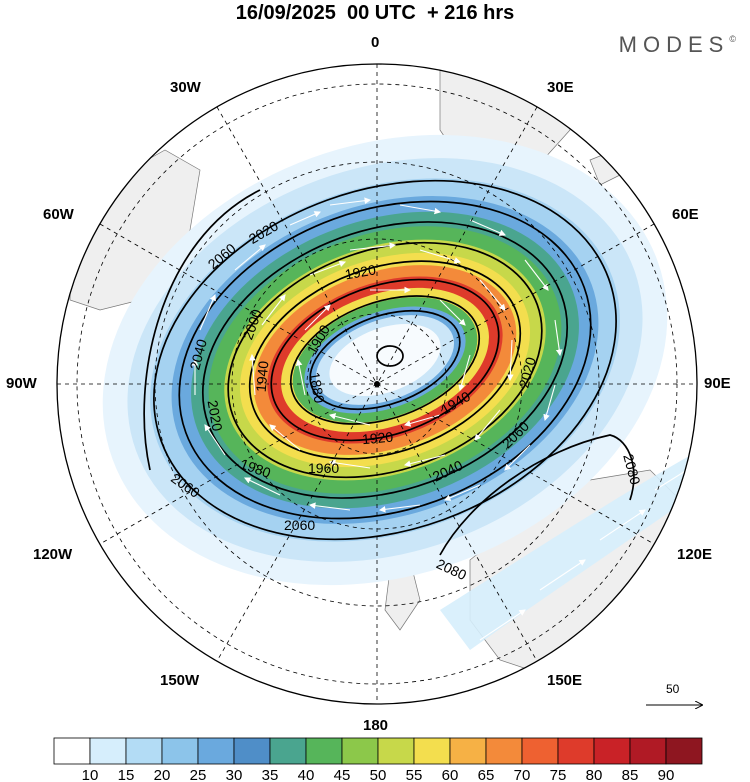 Image resolution: width=750 pixels, height=782 pixels. Describe the element at coordinates (180, 680) in the screenshot. I see `lon-label-150w: 150W` at that location.